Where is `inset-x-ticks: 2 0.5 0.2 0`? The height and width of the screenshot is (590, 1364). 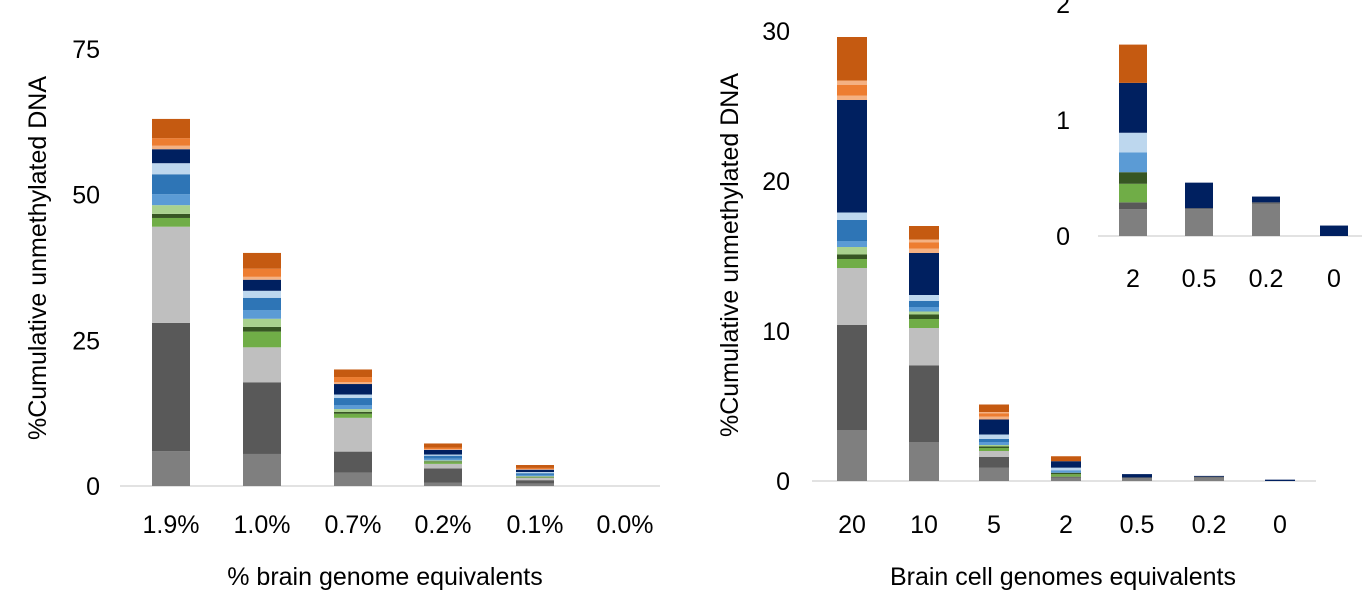
inset-x-ticks: 2 0.5 0.2 0 is located at coordinates (1233, 279).